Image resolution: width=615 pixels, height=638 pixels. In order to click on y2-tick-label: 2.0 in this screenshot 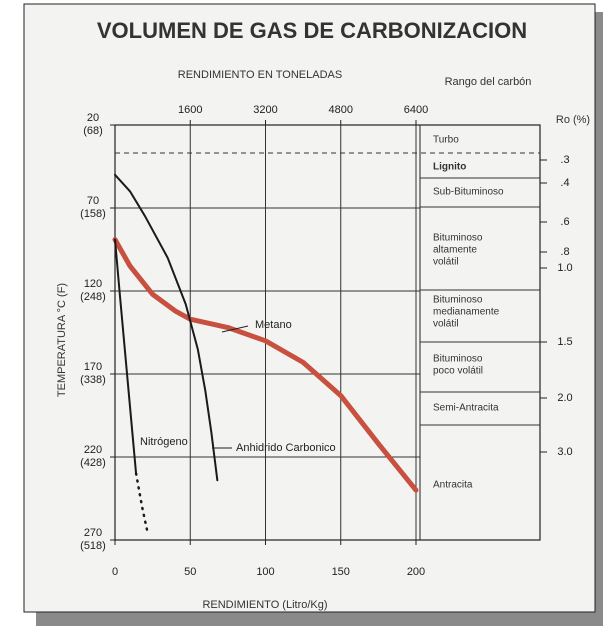, I will do `click(564, 398)`.